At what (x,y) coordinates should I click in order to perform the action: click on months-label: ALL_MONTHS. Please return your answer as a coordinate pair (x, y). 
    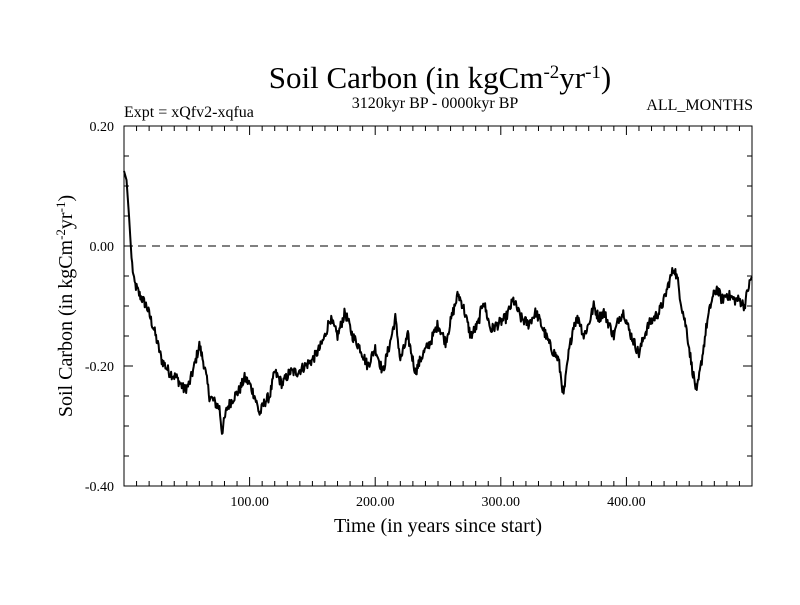
    Looking at the image, I should click on (699, 105).